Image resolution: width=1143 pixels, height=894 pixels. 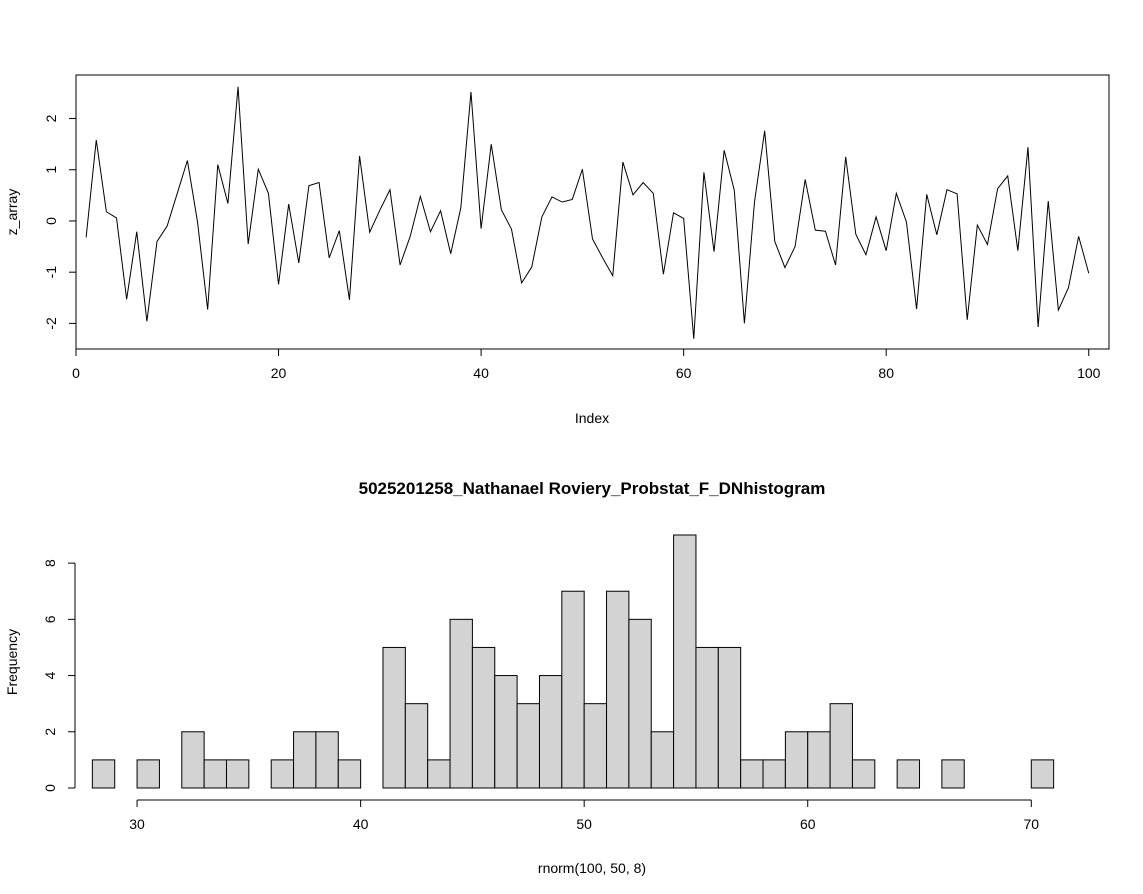 What do you see at coordinates (1089, 373) in the screenshot?
I see `line-x-tick-label: 100` at bounding box center [1089, 373].